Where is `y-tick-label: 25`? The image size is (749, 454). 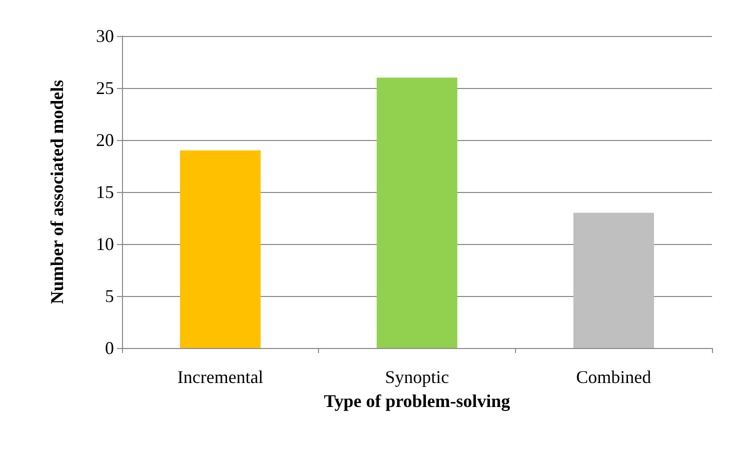 y-tick-label: 25 is located at coordinates (105, 88).